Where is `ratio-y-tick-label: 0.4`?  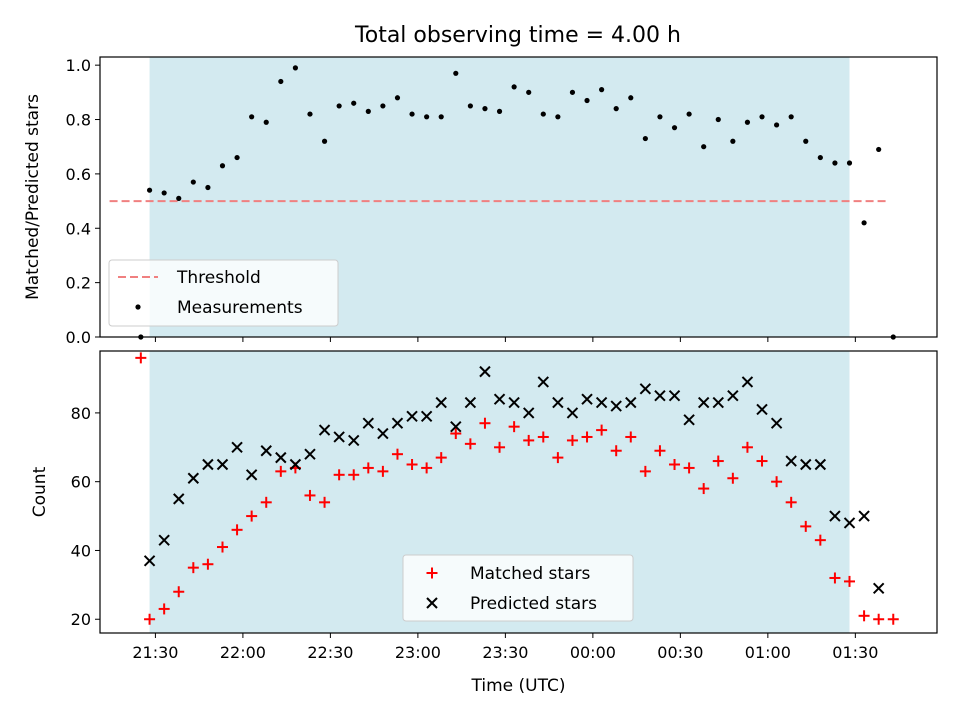
ratio-y-tick-label: 0.4 is located at coordinates (78, 228).